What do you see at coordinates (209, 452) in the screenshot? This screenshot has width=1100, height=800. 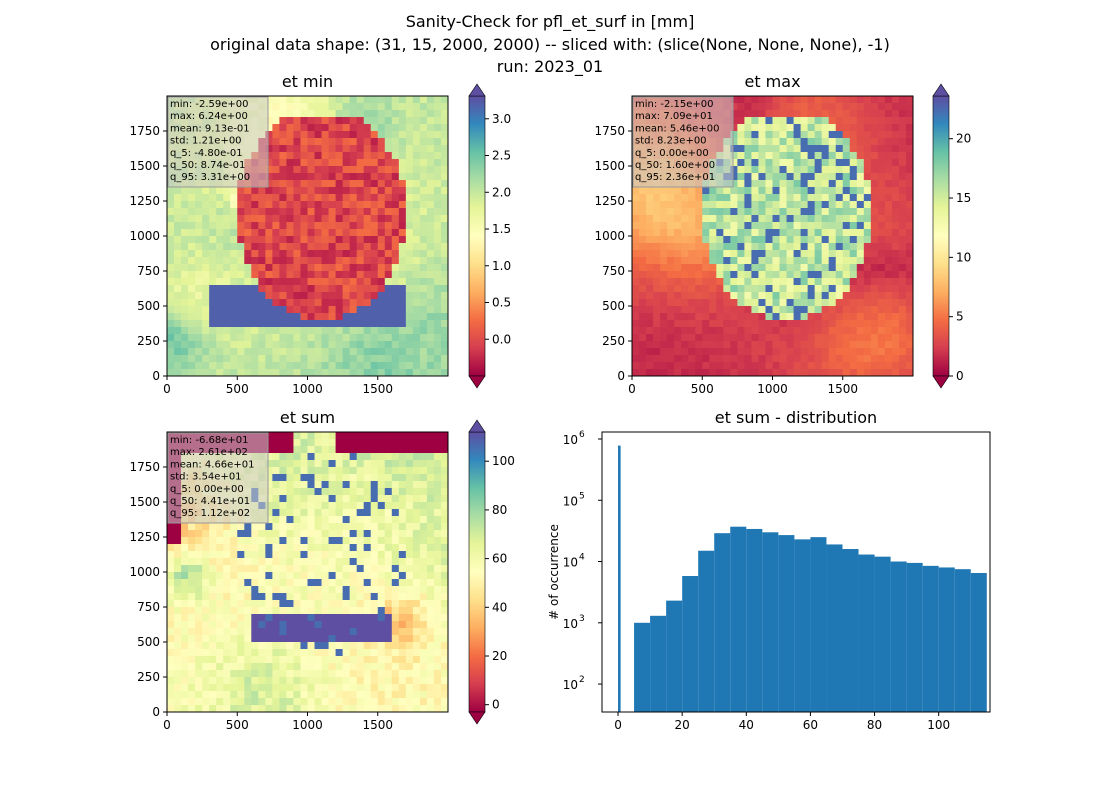 I see `stats-line: max: 2.61e+02` at bounding box center [209, 452].